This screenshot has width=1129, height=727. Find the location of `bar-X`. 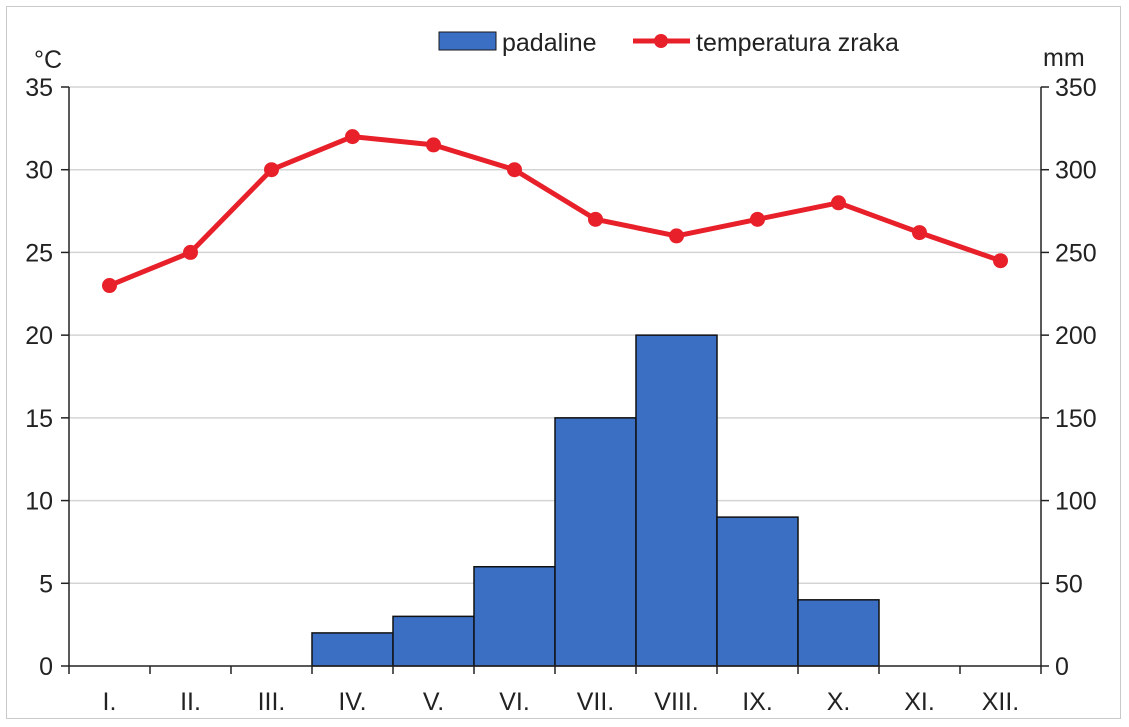

bar-X is located at coordinates (838, 633).